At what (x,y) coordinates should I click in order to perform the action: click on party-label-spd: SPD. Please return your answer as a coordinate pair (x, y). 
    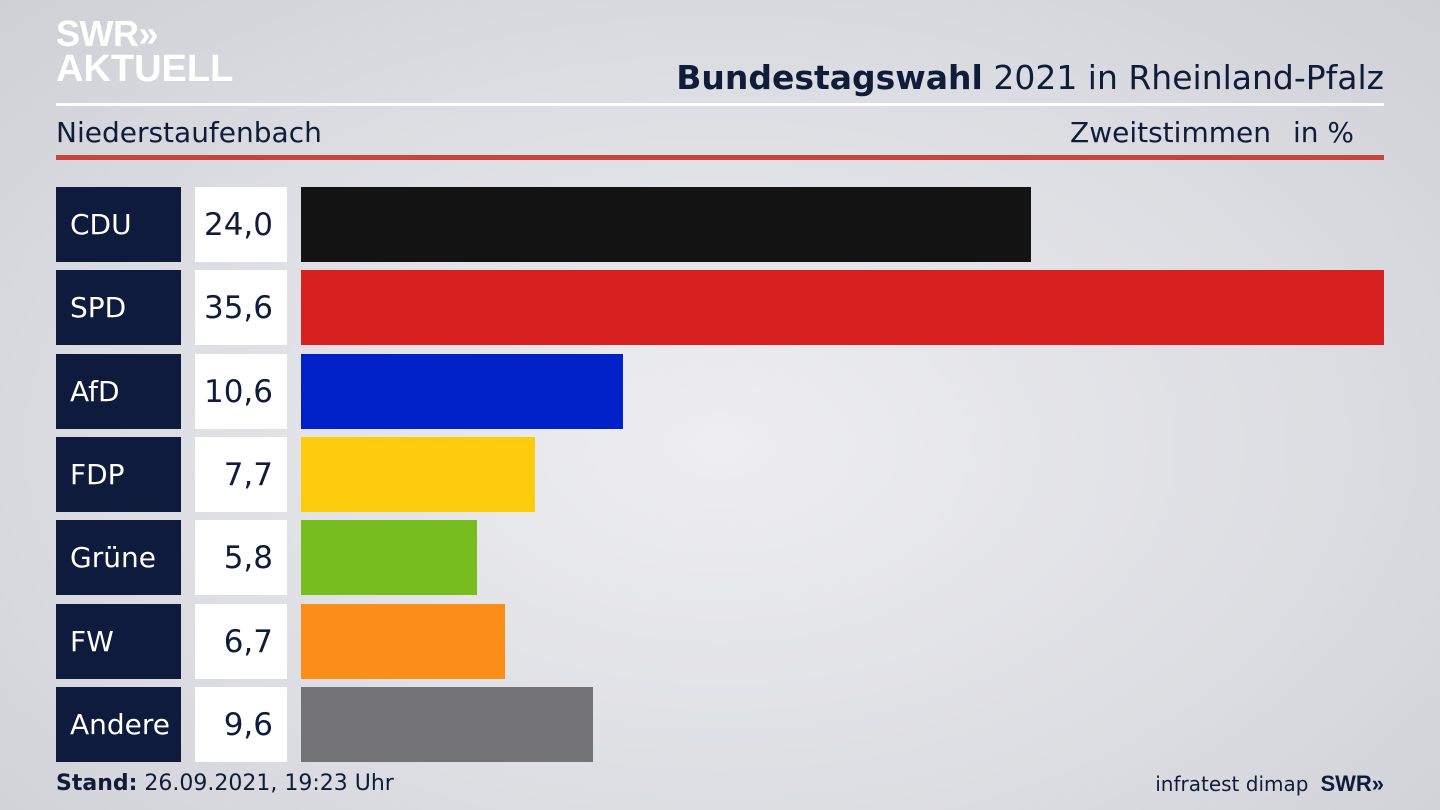
    Looking at the image, I should click on (118, 307).